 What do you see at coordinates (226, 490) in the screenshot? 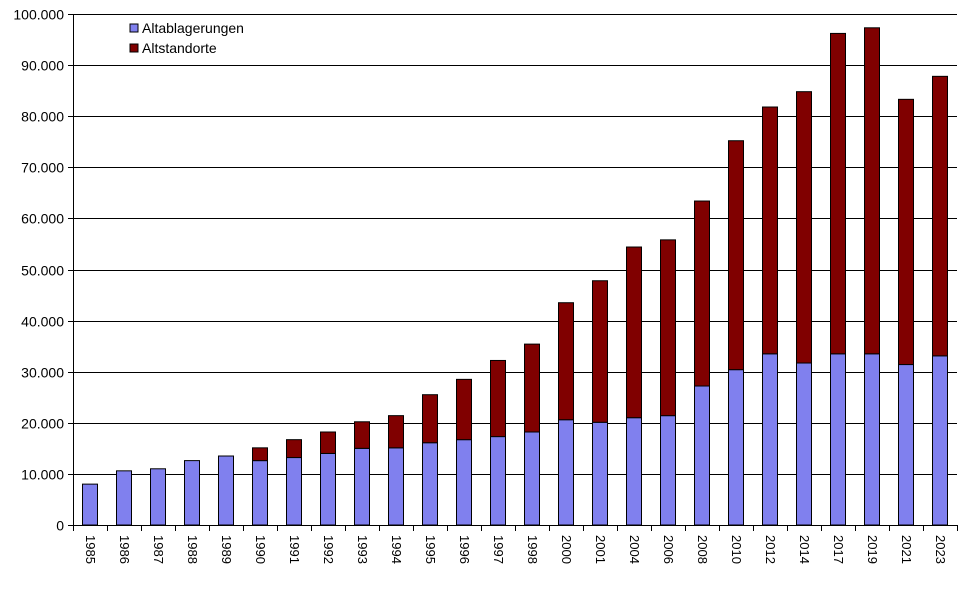
I see `bar-altablagerungen-1989` at bounding box center [226, 490].